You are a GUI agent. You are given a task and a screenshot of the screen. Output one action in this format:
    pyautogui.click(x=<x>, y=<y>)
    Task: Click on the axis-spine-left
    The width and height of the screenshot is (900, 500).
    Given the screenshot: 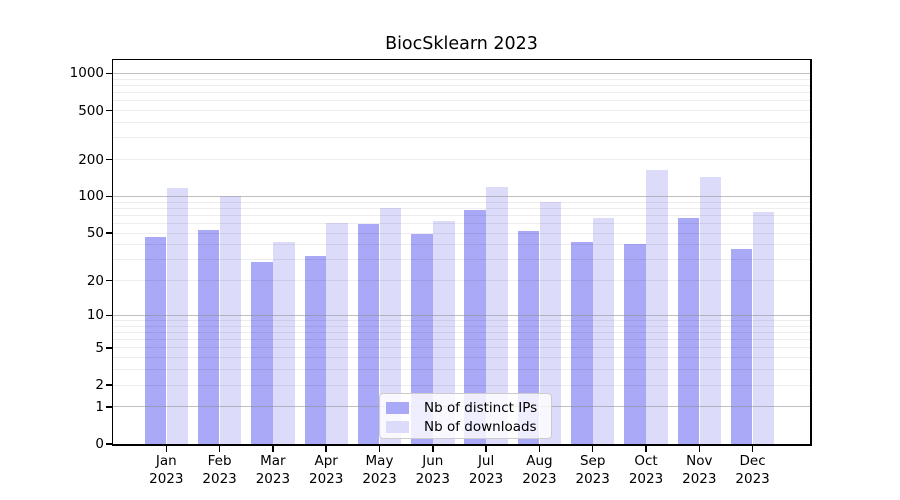 What is the action you would take?
    pyautogui.click(x=112, y=252)
    